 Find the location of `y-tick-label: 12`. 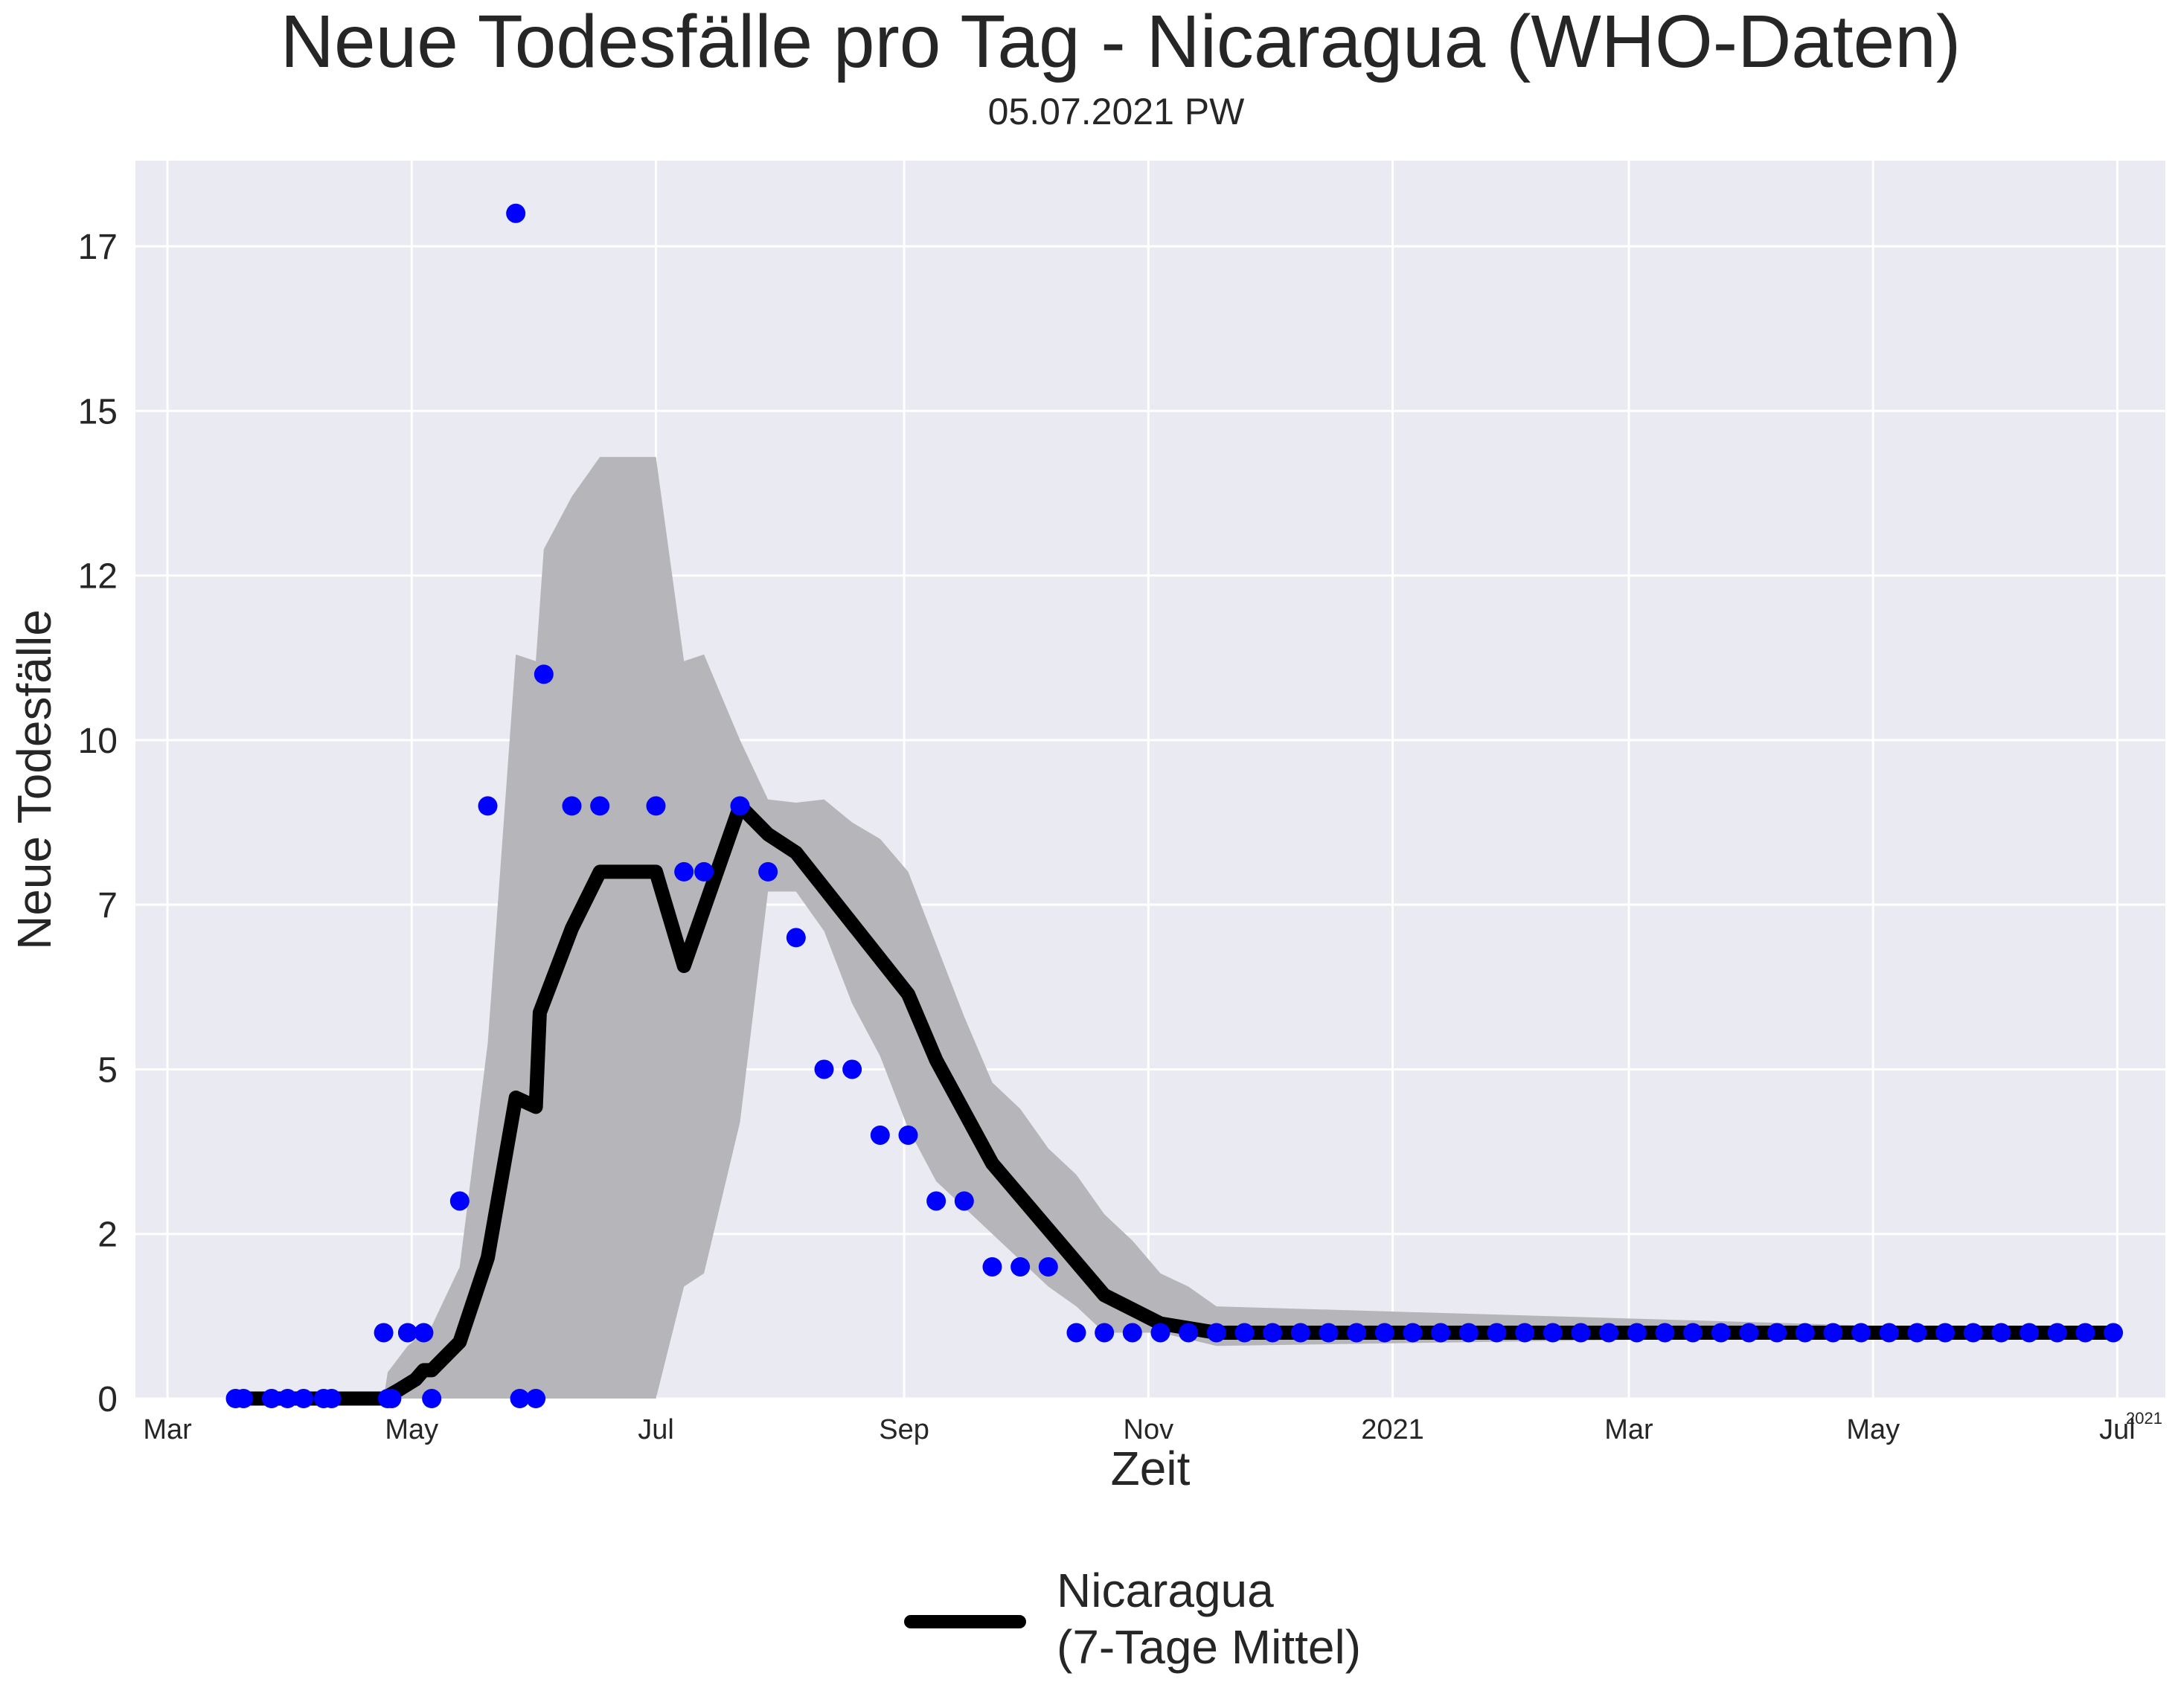

y-tick-label: 12 is located at coordinates (98, 577).